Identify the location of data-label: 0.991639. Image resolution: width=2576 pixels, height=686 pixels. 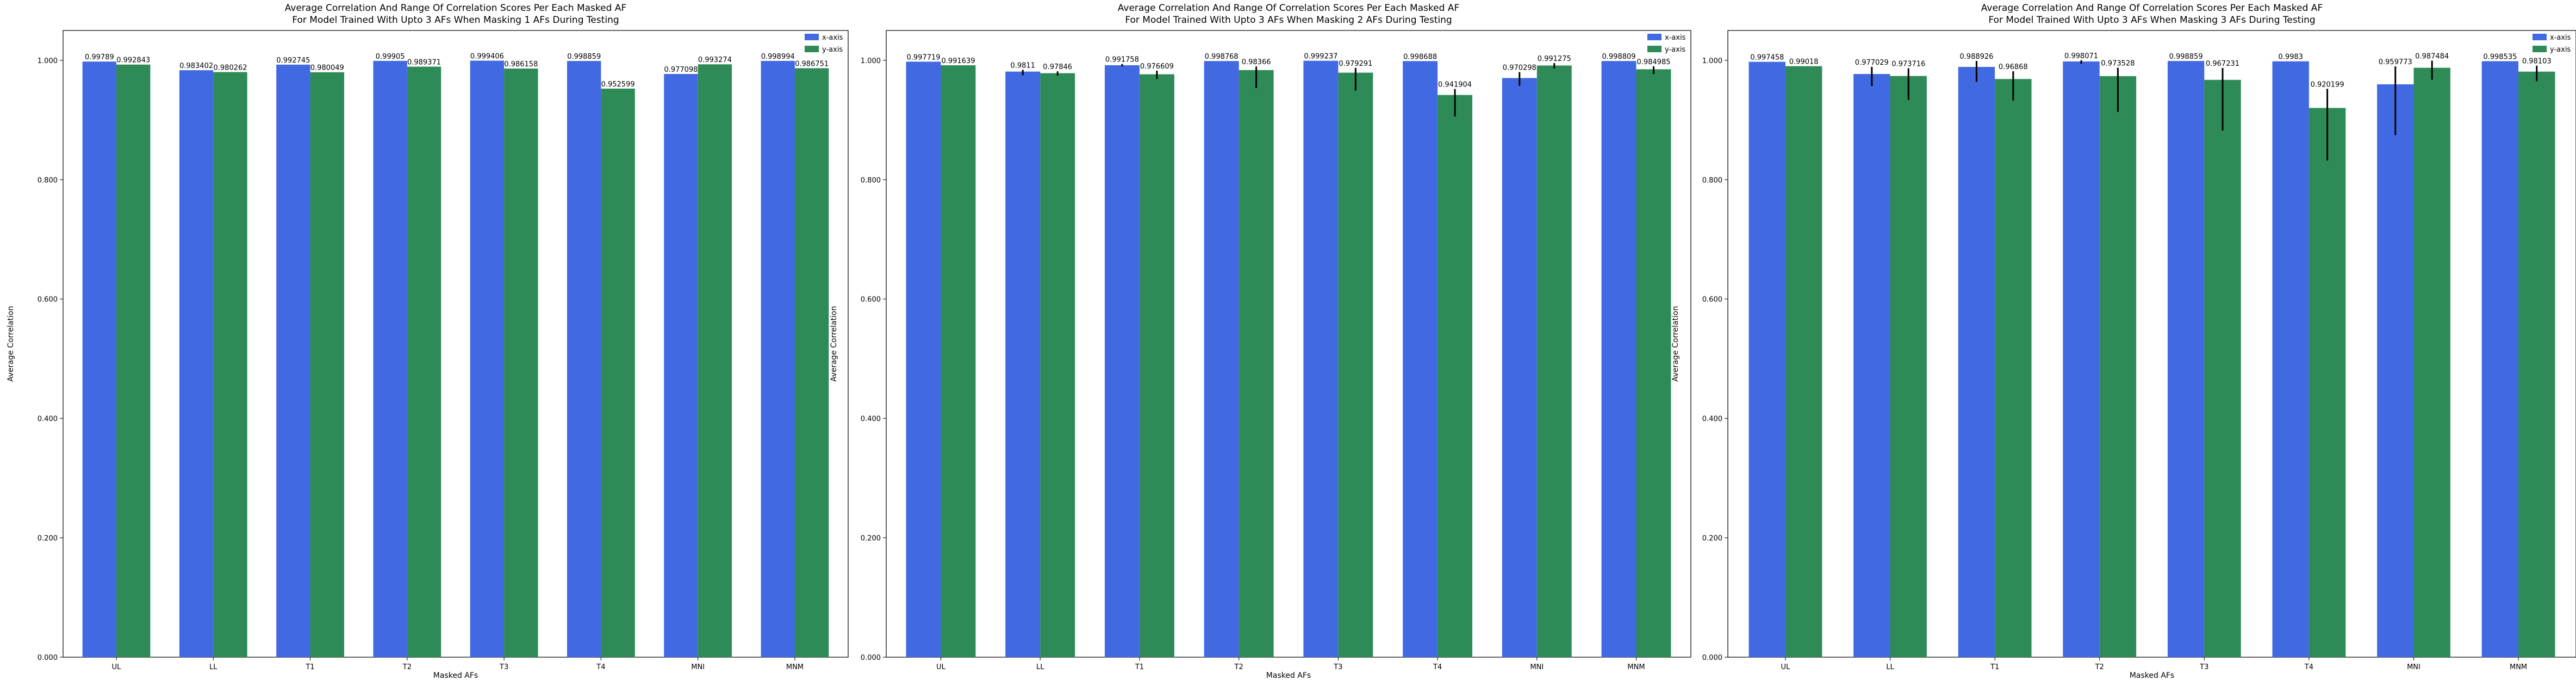
(958, 61).